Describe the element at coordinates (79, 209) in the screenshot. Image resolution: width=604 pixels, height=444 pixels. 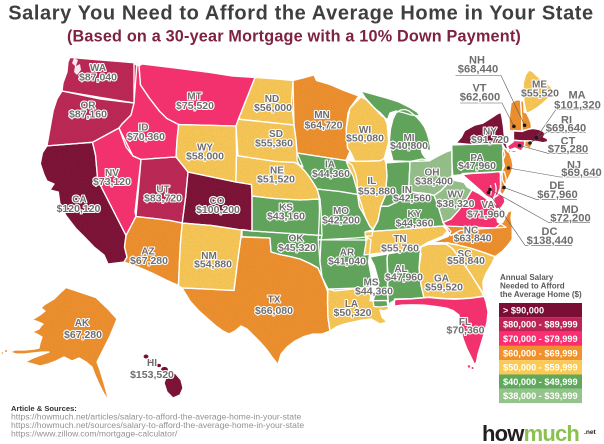
I see `svg-text: $120,120` at that location.